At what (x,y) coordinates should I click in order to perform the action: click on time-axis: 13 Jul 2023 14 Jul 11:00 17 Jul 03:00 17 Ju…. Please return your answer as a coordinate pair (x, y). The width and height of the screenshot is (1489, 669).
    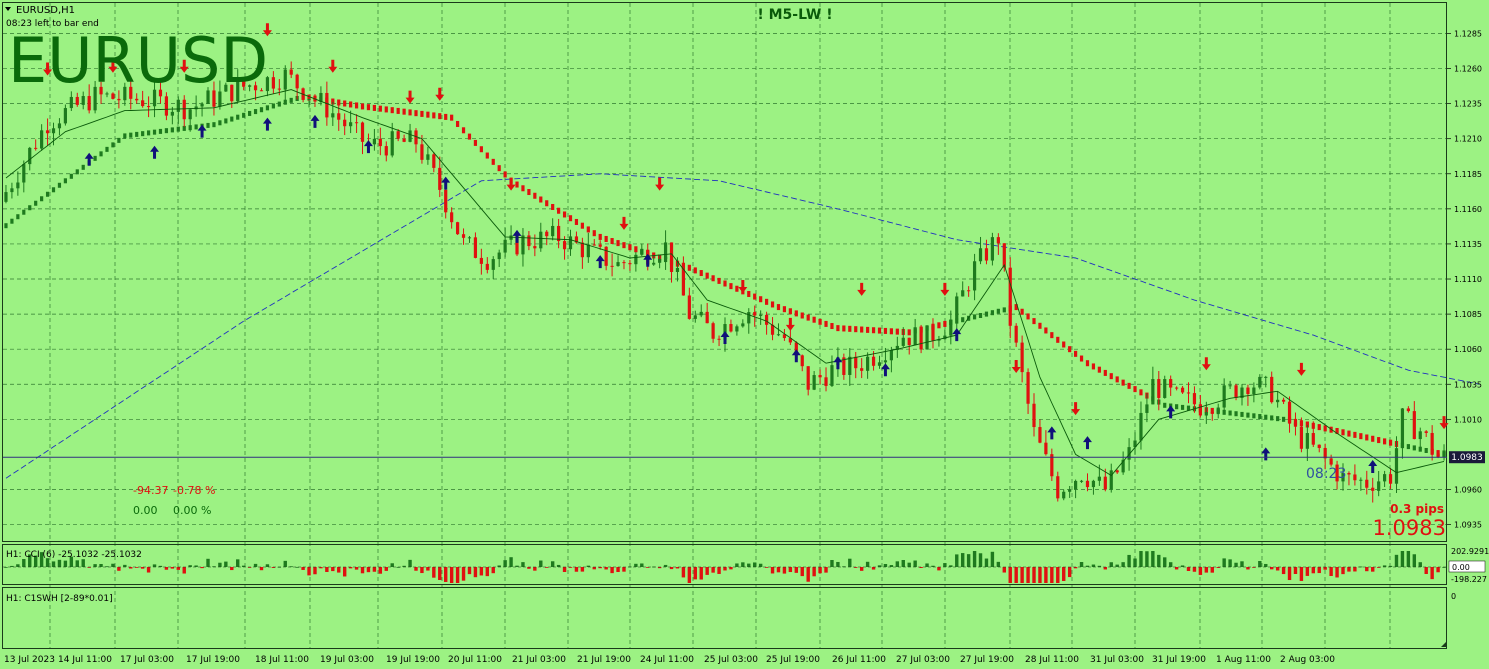
    Looking at the image, I should click on (669, 660).